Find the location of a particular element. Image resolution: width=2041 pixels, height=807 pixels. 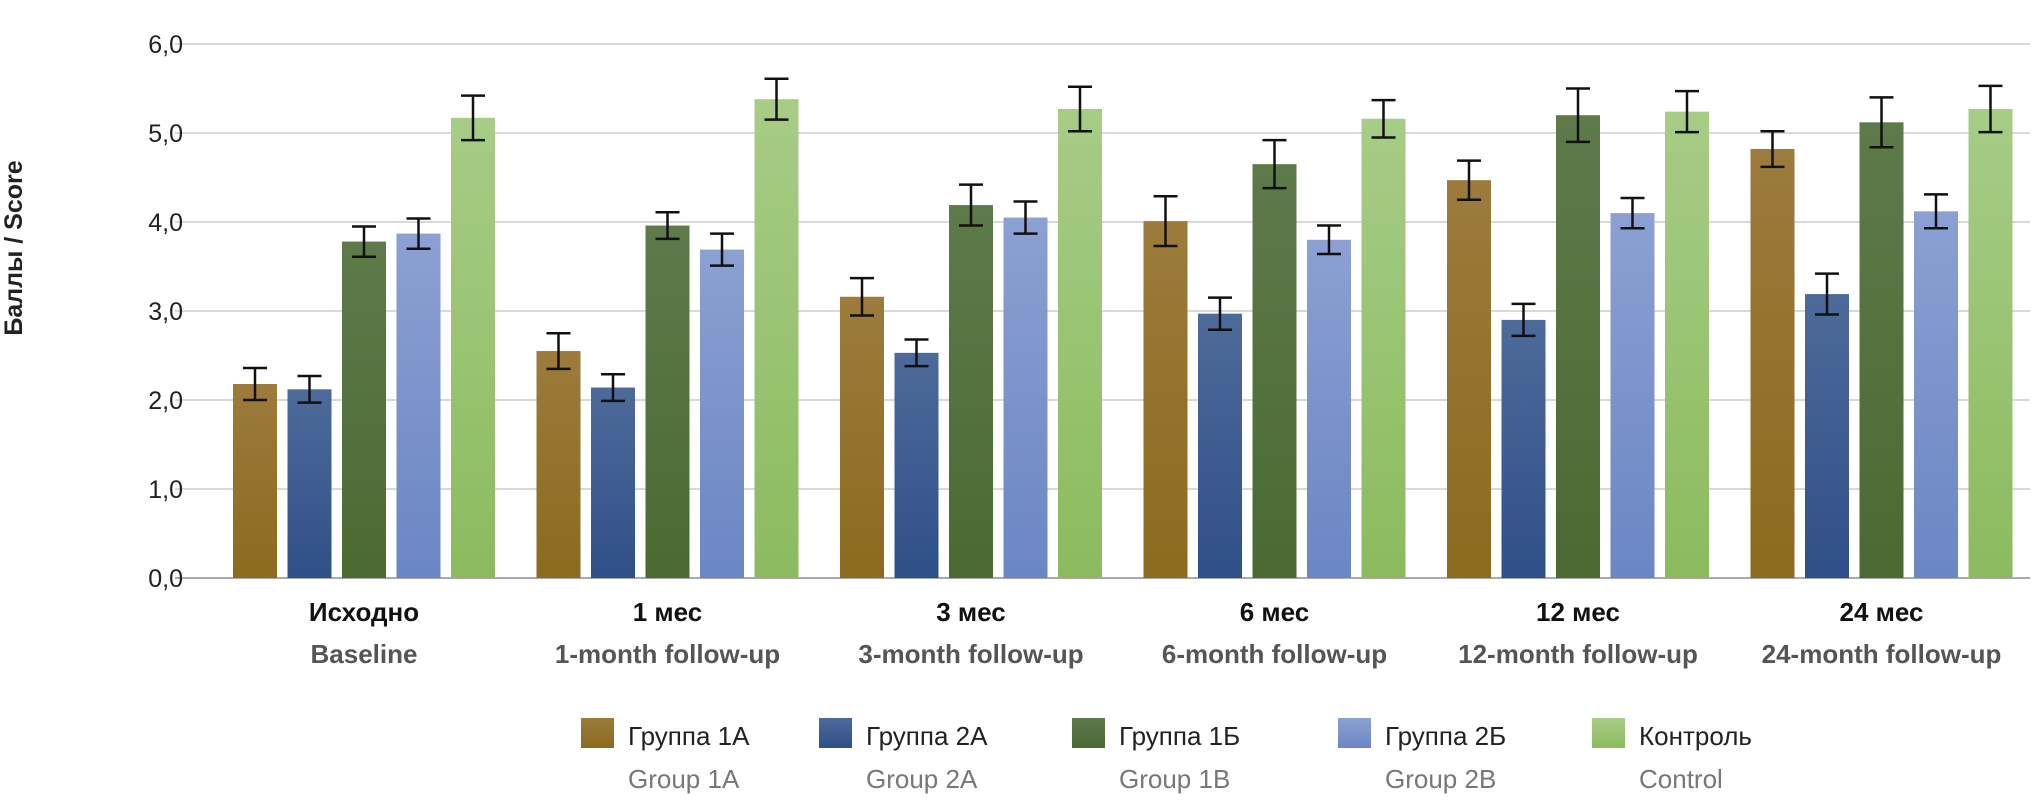

x-category-label: Исходно is located at coordinates (364, 612).